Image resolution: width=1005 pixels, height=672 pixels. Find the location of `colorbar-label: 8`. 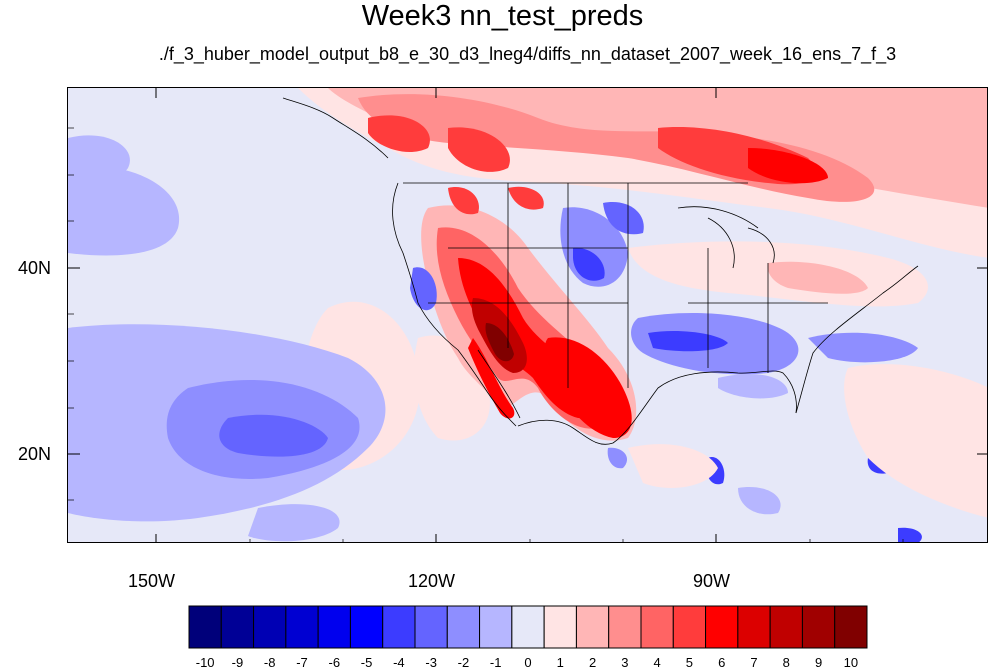

colorbar-label: 8 is located at coordinates (786, 662).